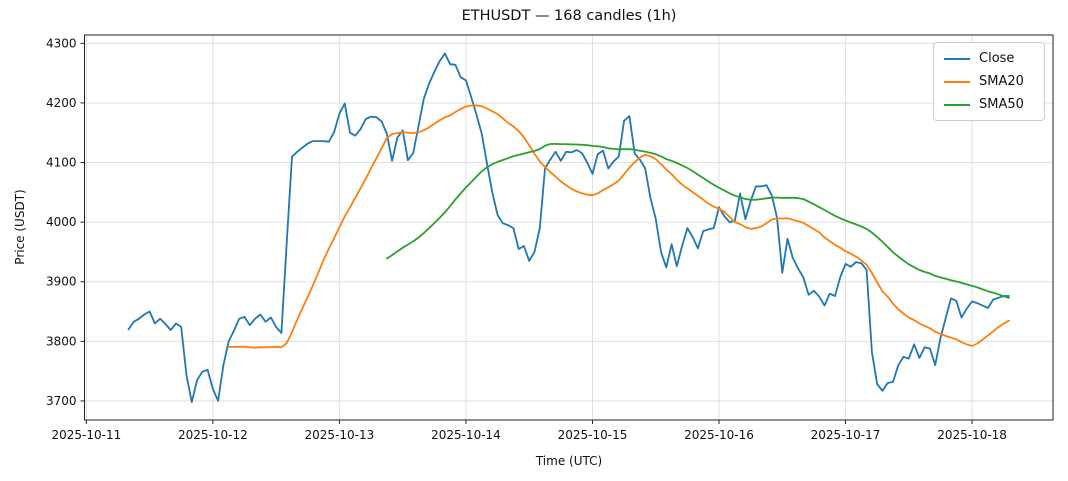  I want to click on legend-label-sma20: SMA20, so click(1001, 81).